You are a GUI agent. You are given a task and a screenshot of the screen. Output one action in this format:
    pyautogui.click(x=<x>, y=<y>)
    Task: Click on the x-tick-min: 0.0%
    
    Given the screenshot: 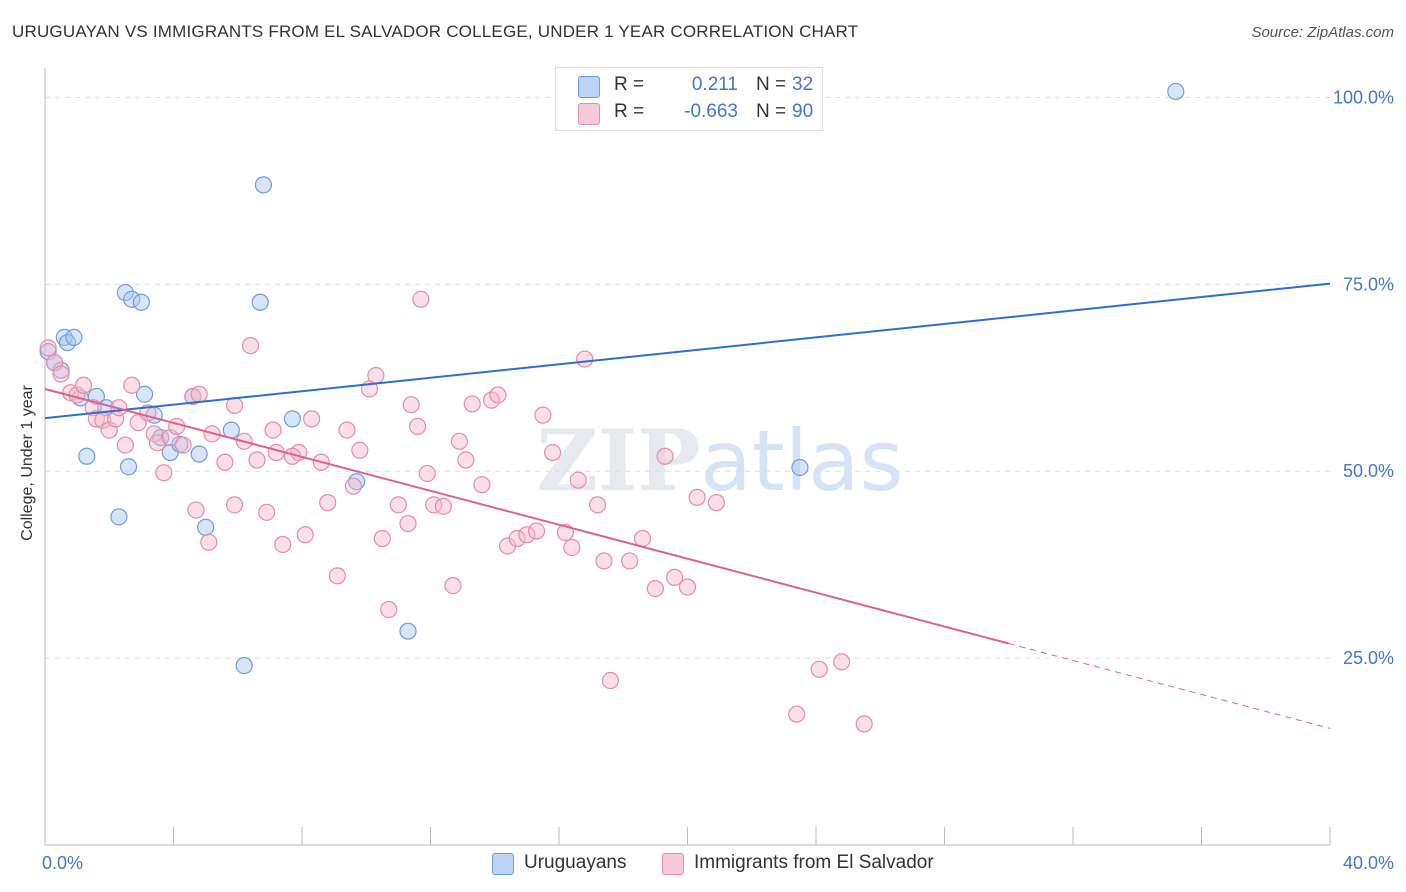 What is the action you would take?
    pyautogui.click(x=63, y=863)
    